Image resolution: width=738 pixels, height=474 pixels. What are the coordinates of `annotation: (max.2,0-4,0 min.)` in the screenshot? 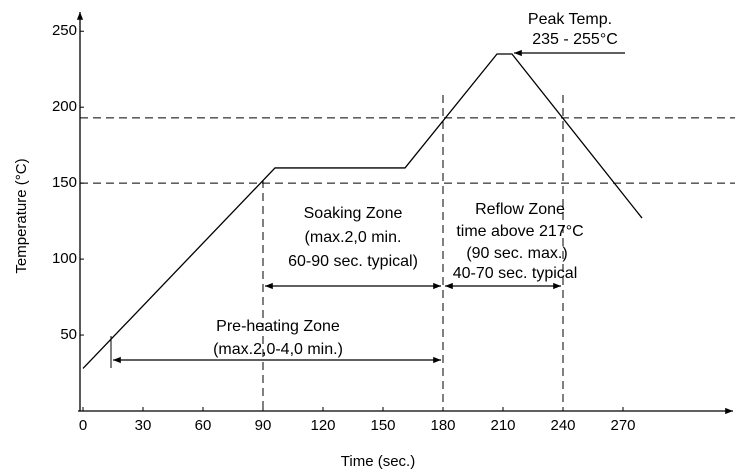 It's located at (278, 349).